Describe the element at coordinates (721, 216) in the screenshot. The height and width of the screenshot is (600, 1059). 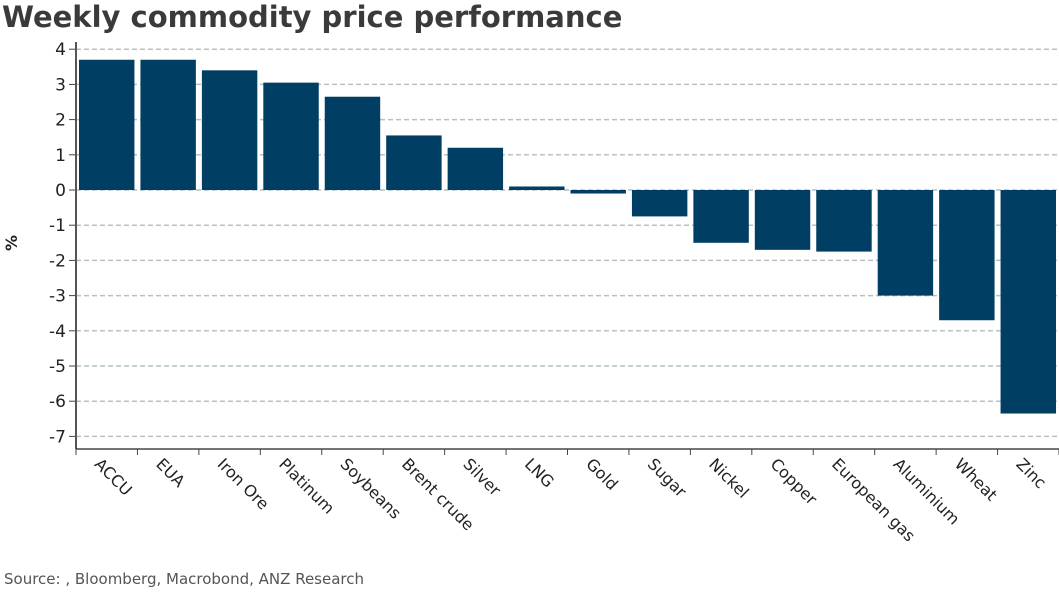
I see `bar-nickel` at that location.